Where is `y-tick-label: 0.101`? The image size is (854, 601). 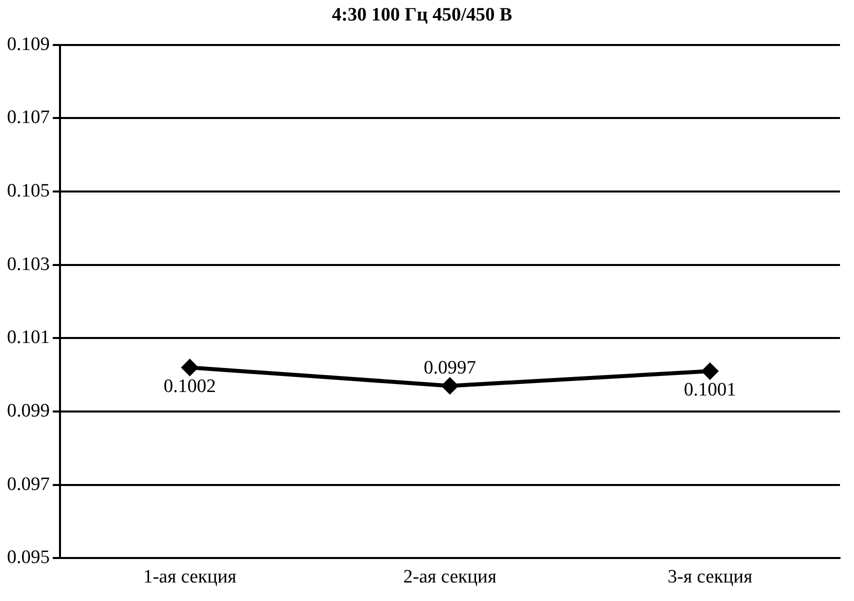 y-tick-label: 0.101 is located at coordinates (28, 337).